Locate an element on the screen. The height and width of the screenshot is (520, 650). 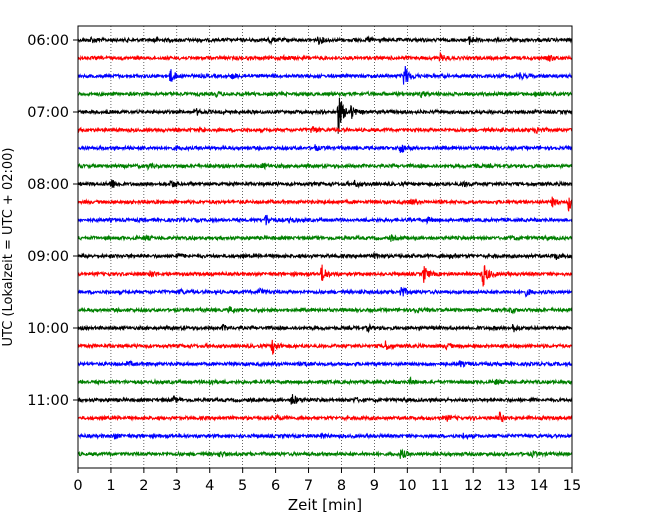
y-tick-label: 06:00 is located at coordinates (48, 41).